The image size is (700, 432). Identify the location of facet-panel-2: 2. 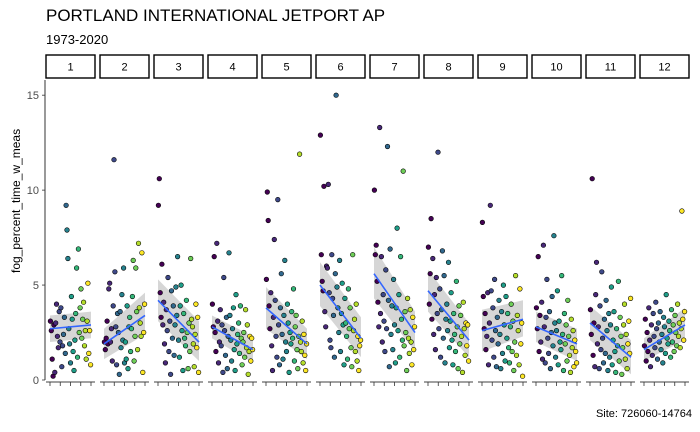
(124, 220).